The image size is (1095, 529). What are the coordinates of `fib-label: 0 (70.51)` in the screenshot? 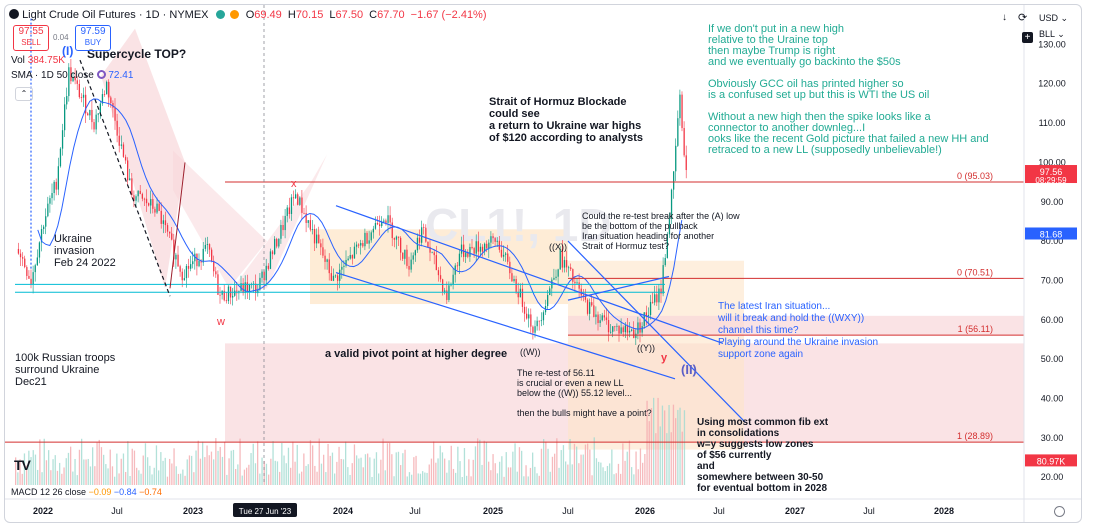 It's located at (975, 272).